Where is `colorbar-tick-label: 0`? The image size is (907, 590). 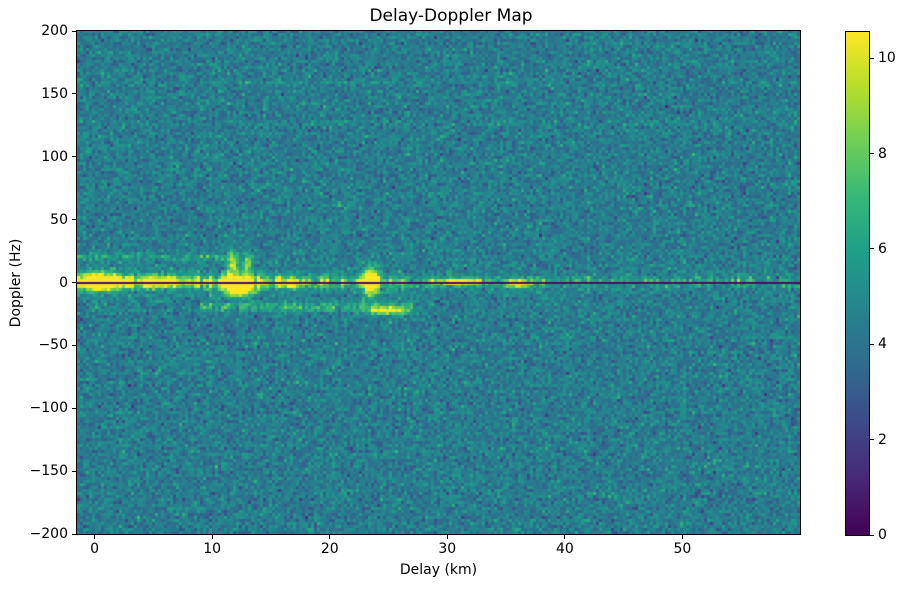
colorbar-tick-label: 0 is located at coordinates (882, 535).